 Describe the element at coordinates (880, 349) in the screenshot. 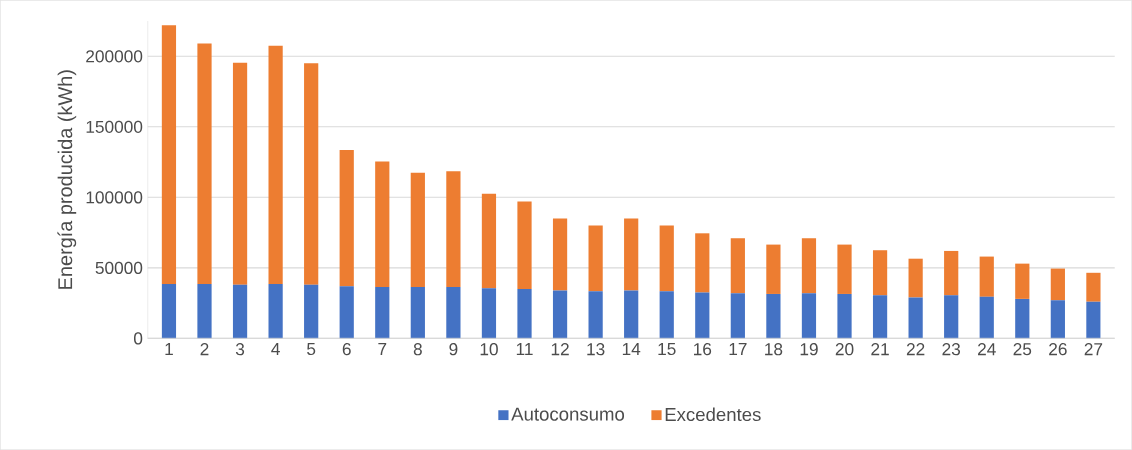

I see `x-tick-label: 21` at that location.